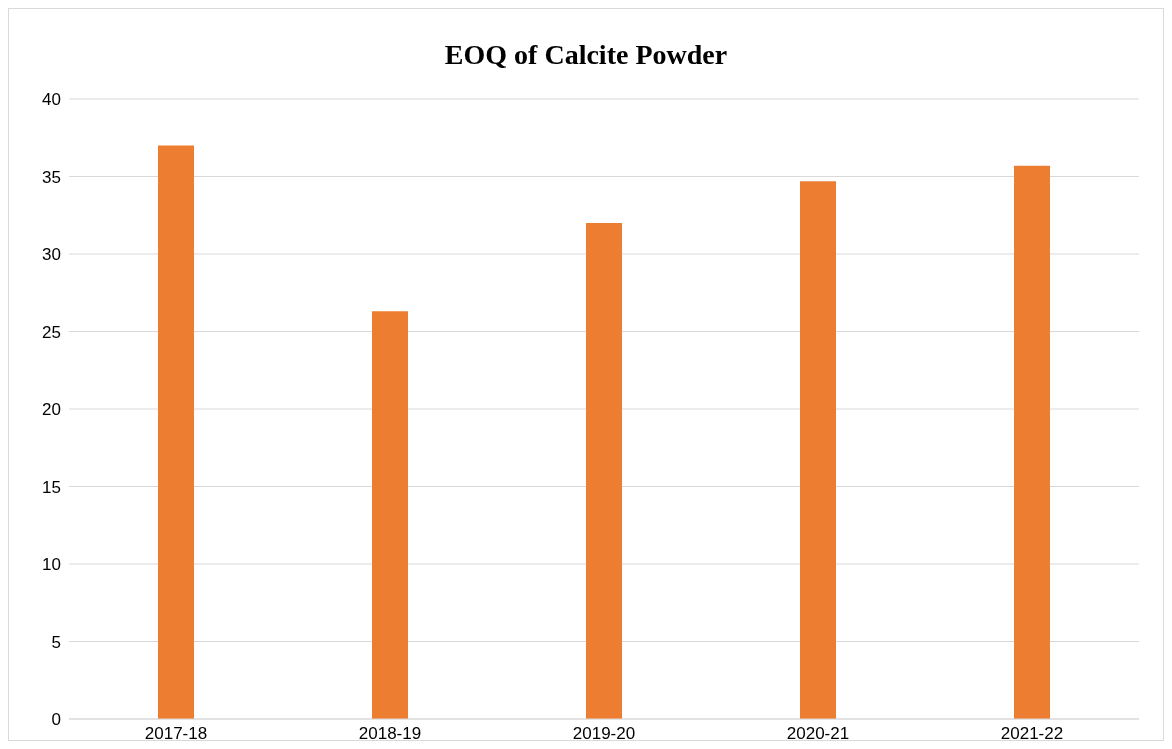  Describe the element at coordinates (1032, 734) in the screenshot. I see `x-tick-label: 2021-22` at that location.